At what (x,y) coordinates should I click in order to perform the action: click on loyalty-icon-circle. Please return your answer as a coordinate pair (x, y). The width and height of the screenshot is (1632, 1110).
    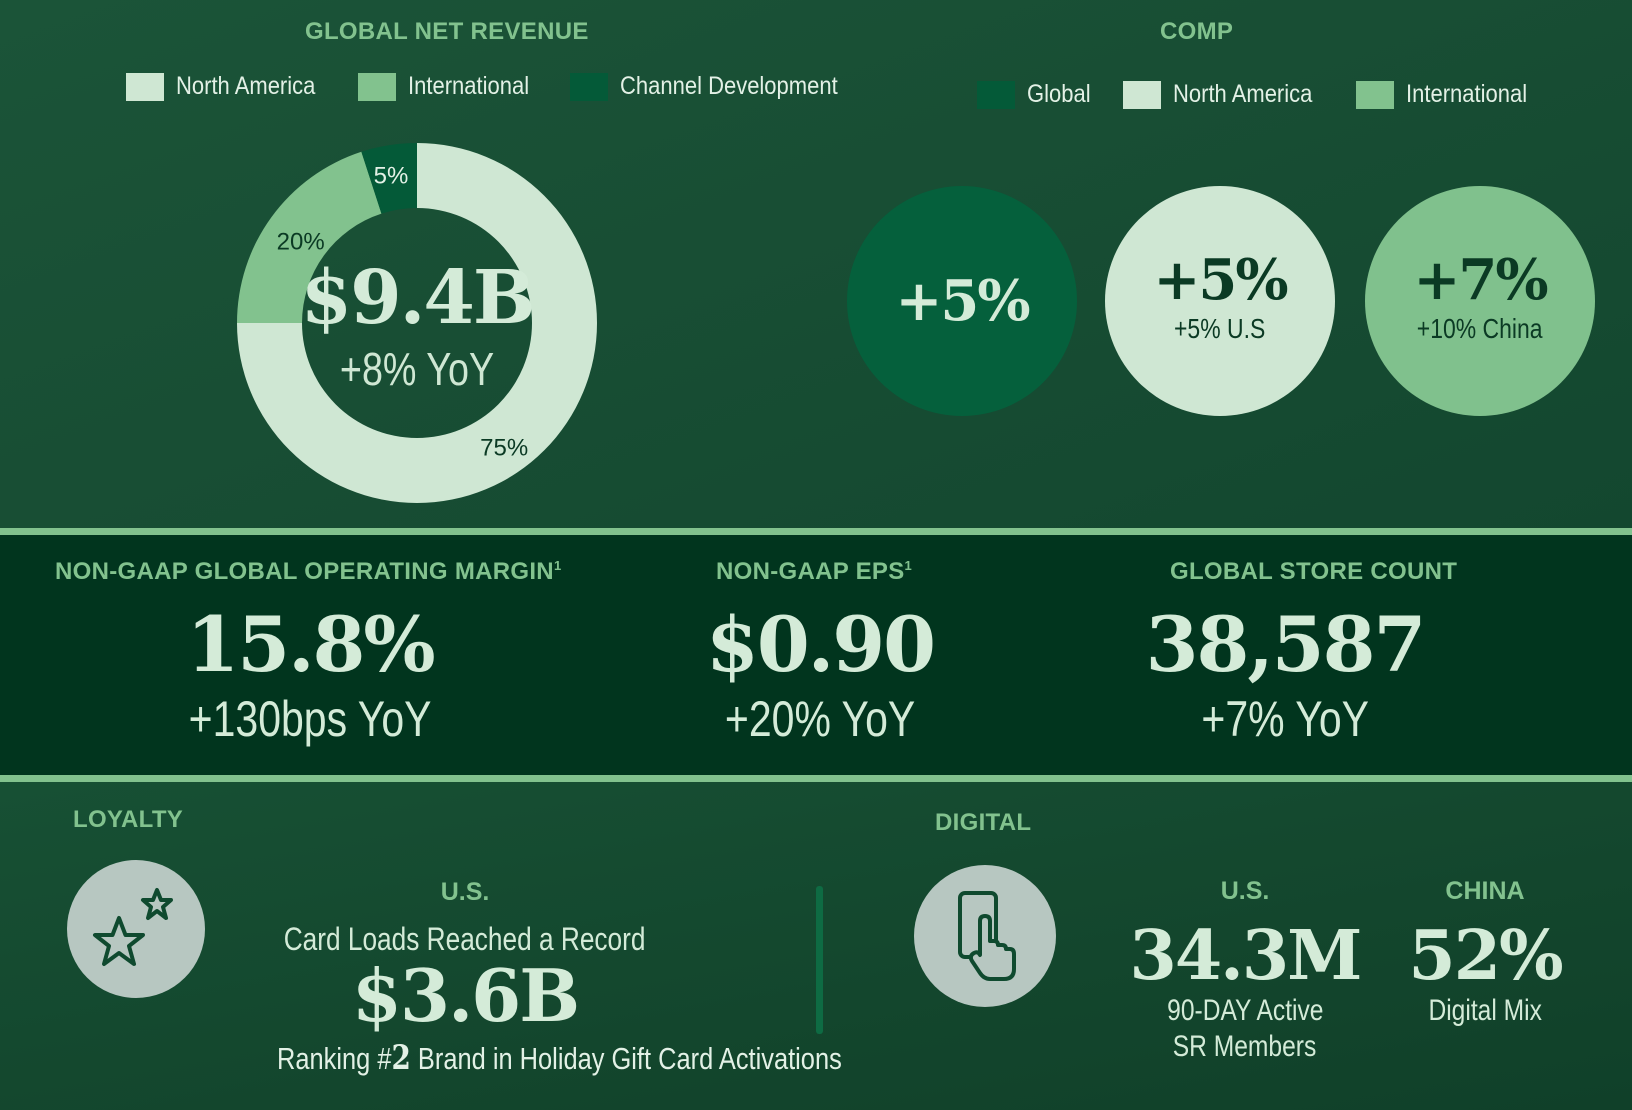
    Looking at the image, I should click on (136, 929).